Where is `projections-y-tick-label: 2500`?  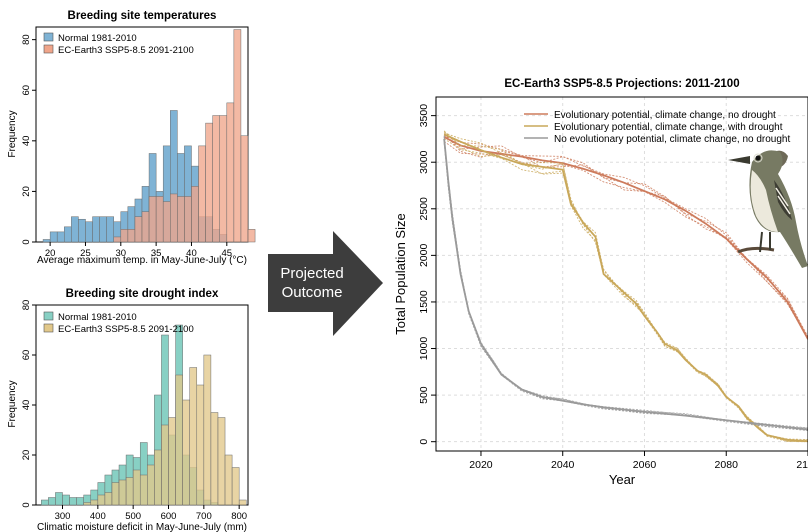 projections-y-tick-label: 2500 is located at coordinates (424, 209).